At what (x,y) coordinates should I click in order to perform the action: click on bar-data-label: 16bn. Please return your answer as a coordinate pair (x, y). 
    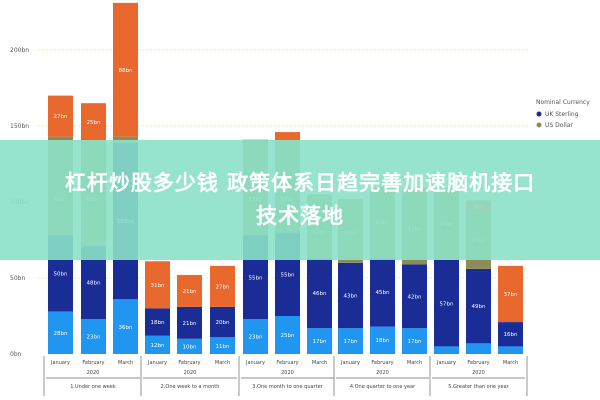
    Looking at the image, I should click on (511, 335).